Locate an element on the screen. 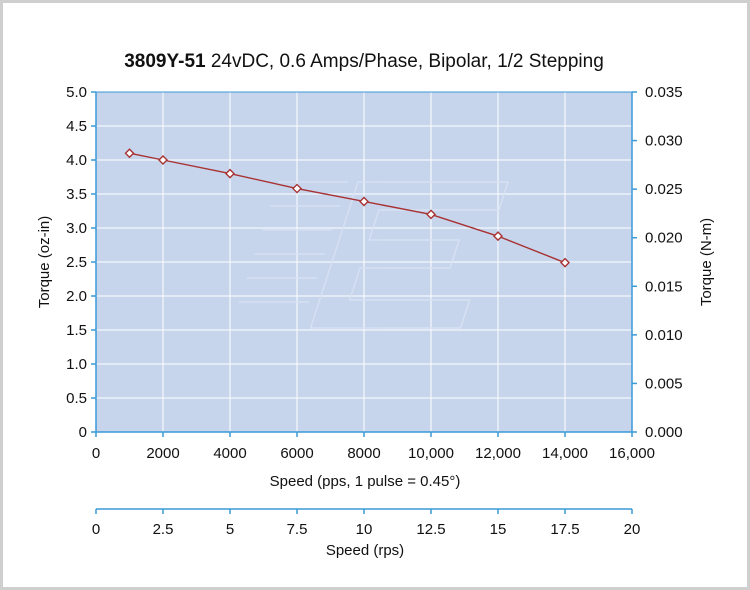 The image size is (750, 590). y2-tick-label: 0.010 is located at coordinates (664, 335).